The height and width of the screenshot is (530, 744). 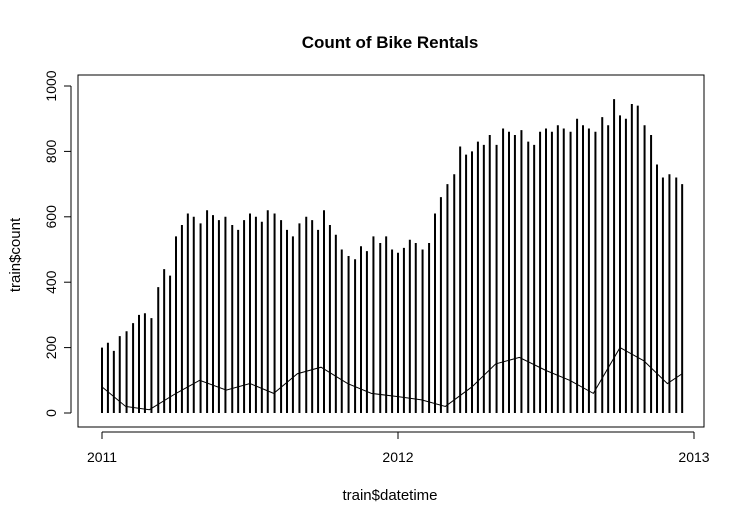 I want to click on y-tick-label-3: 600, so click(x=51, y=217).